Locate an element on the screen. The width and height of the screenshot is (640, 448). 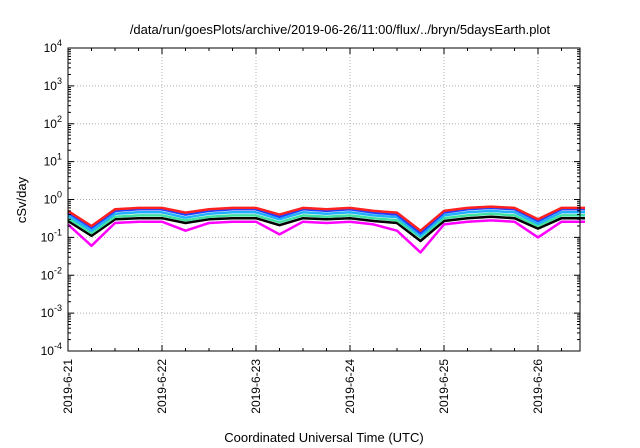
y-tick-label: 10⁻³ is located at coordinates (51, 311).